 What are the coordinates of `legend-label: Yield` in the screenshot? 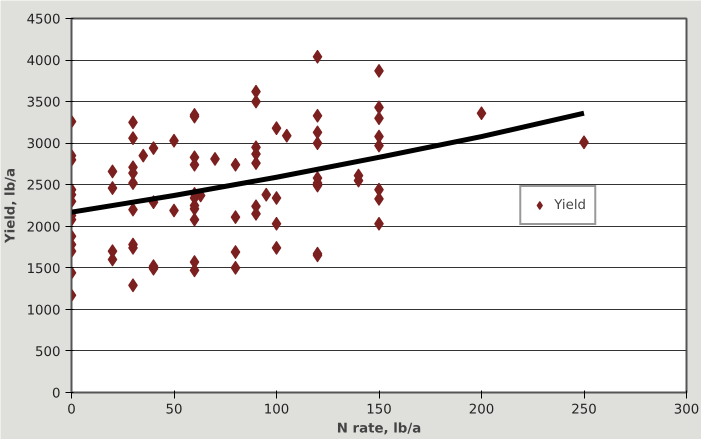 It's located at (570, 205).